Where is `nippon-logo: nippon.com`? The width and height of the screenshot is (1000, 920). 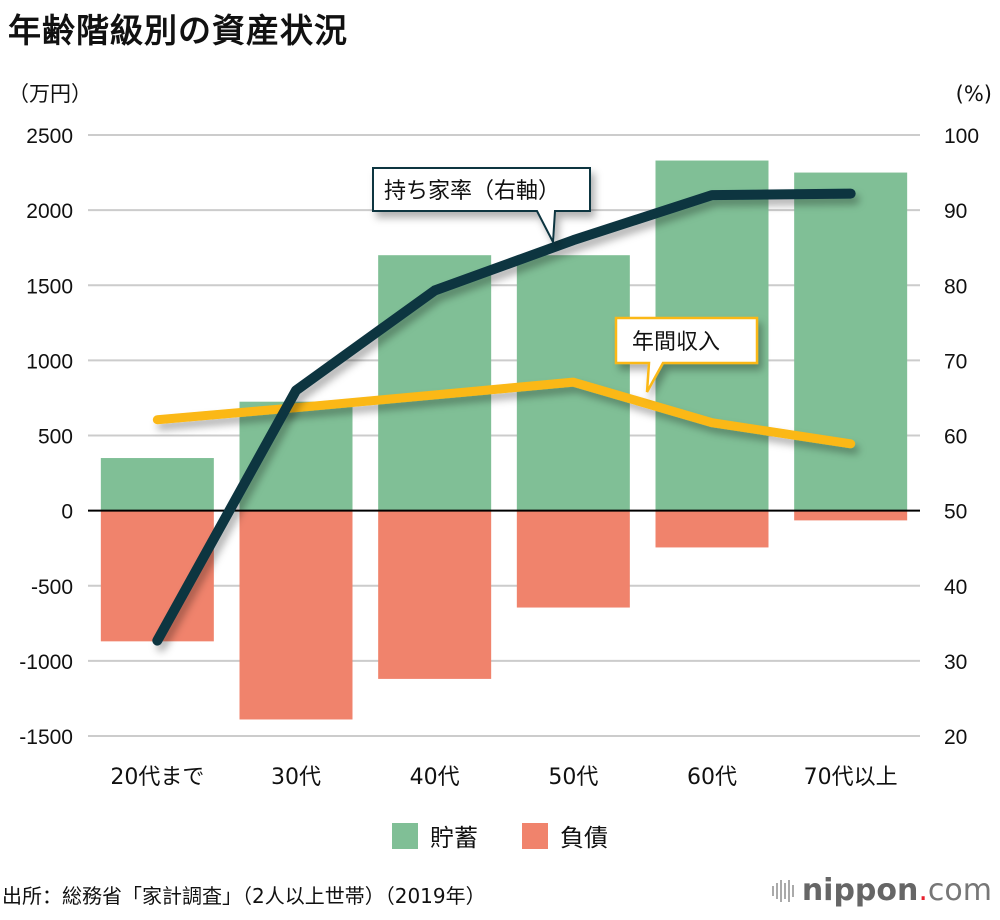
nippon-logo: nippon.com is located at coordinates (881, 890).